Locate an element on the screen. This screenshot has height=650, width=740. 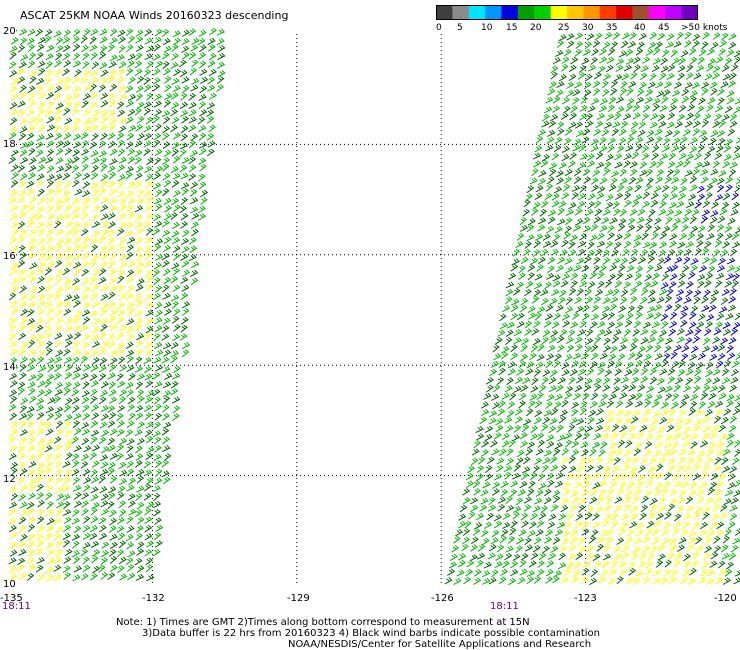
lat-label: 12 is located at coordinates (9, 479).